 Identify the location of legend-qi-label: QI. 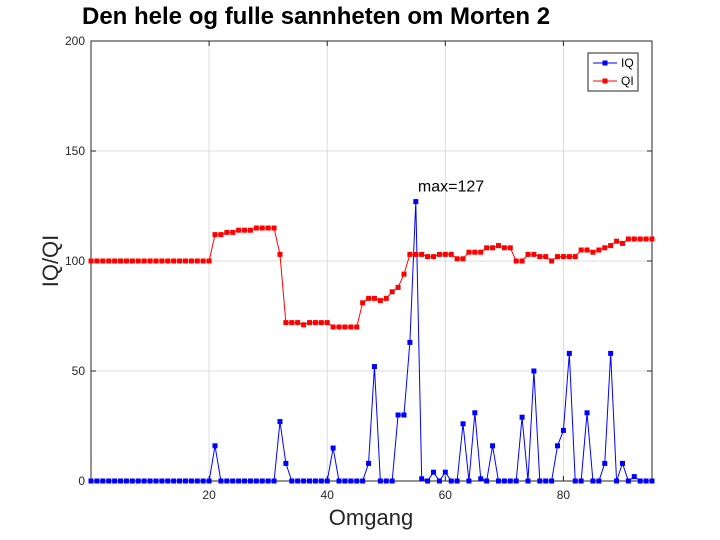
(627, 81).